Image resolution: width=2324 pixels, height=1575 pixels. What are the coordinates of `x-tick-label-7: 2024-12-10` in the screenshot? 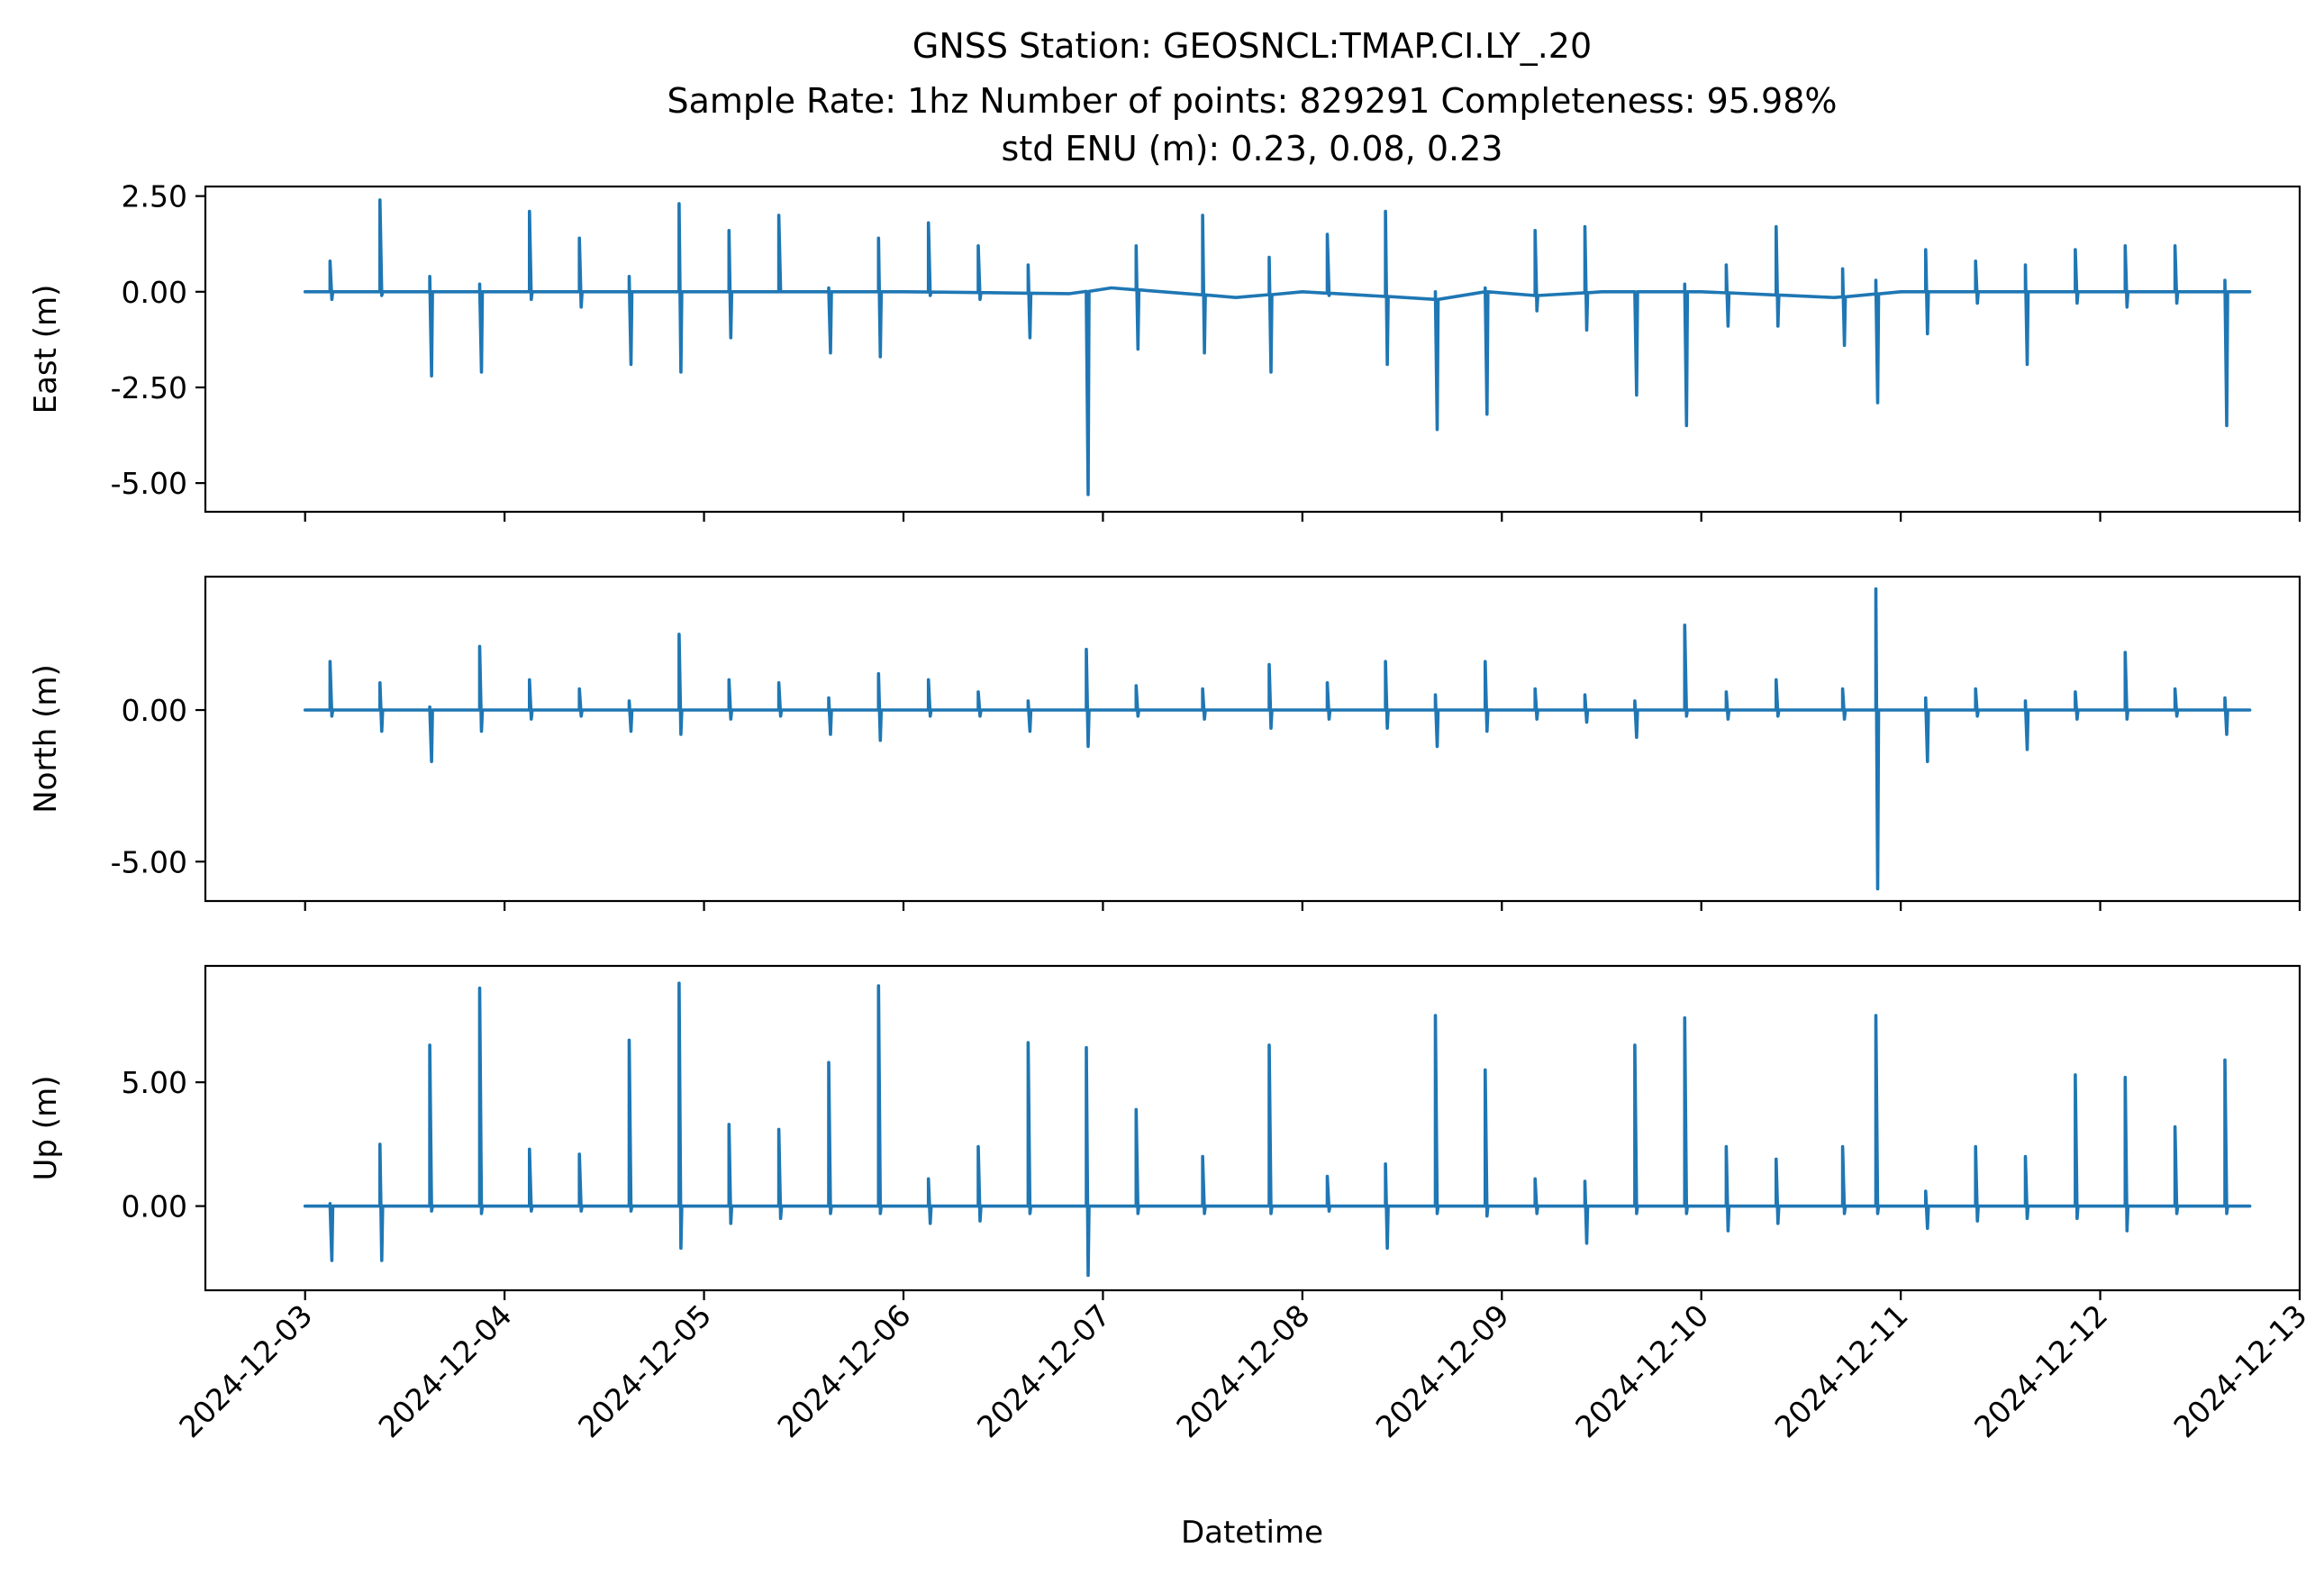 It's located at (1642, 1370).